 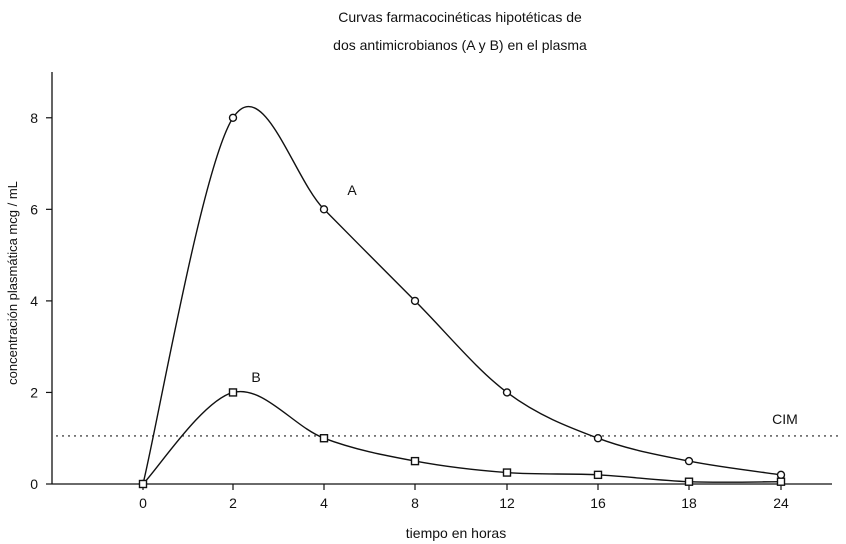 What do you see at coordinates (34, 209) in the screenshot?
I see `y-tick-label: 6` at bounding box center [34, 209].